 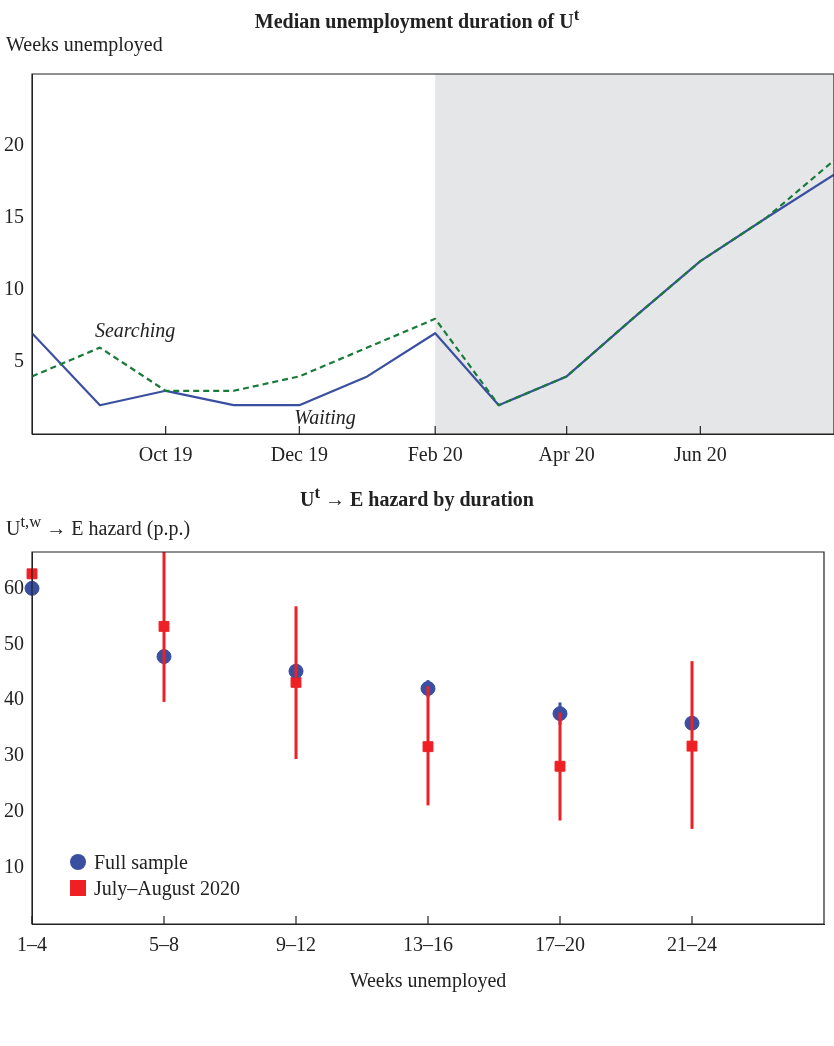 I want to click on y-tick-label: 30, so click(x=14, y=754).